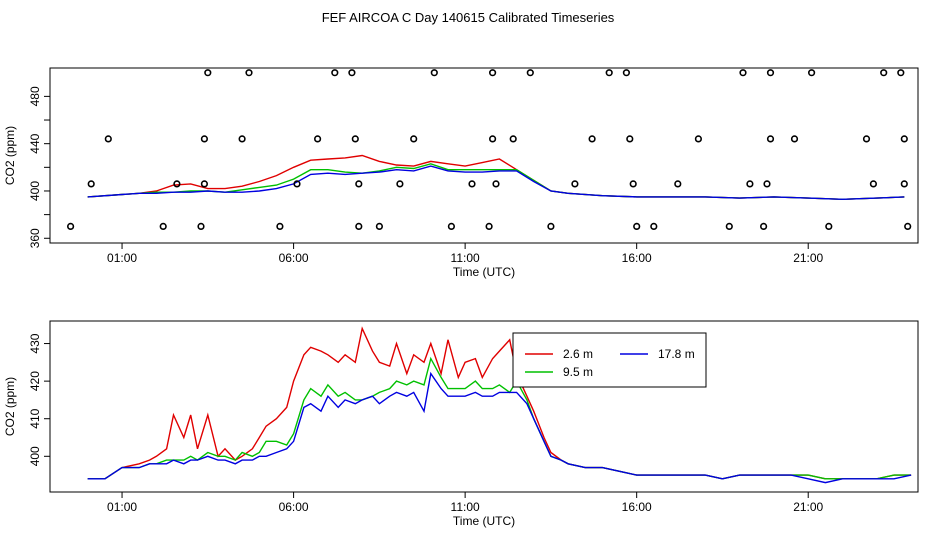  Describe the element at coordinates (35, 343) in the screenshot. I see `y-tick-label: 430` at that location.